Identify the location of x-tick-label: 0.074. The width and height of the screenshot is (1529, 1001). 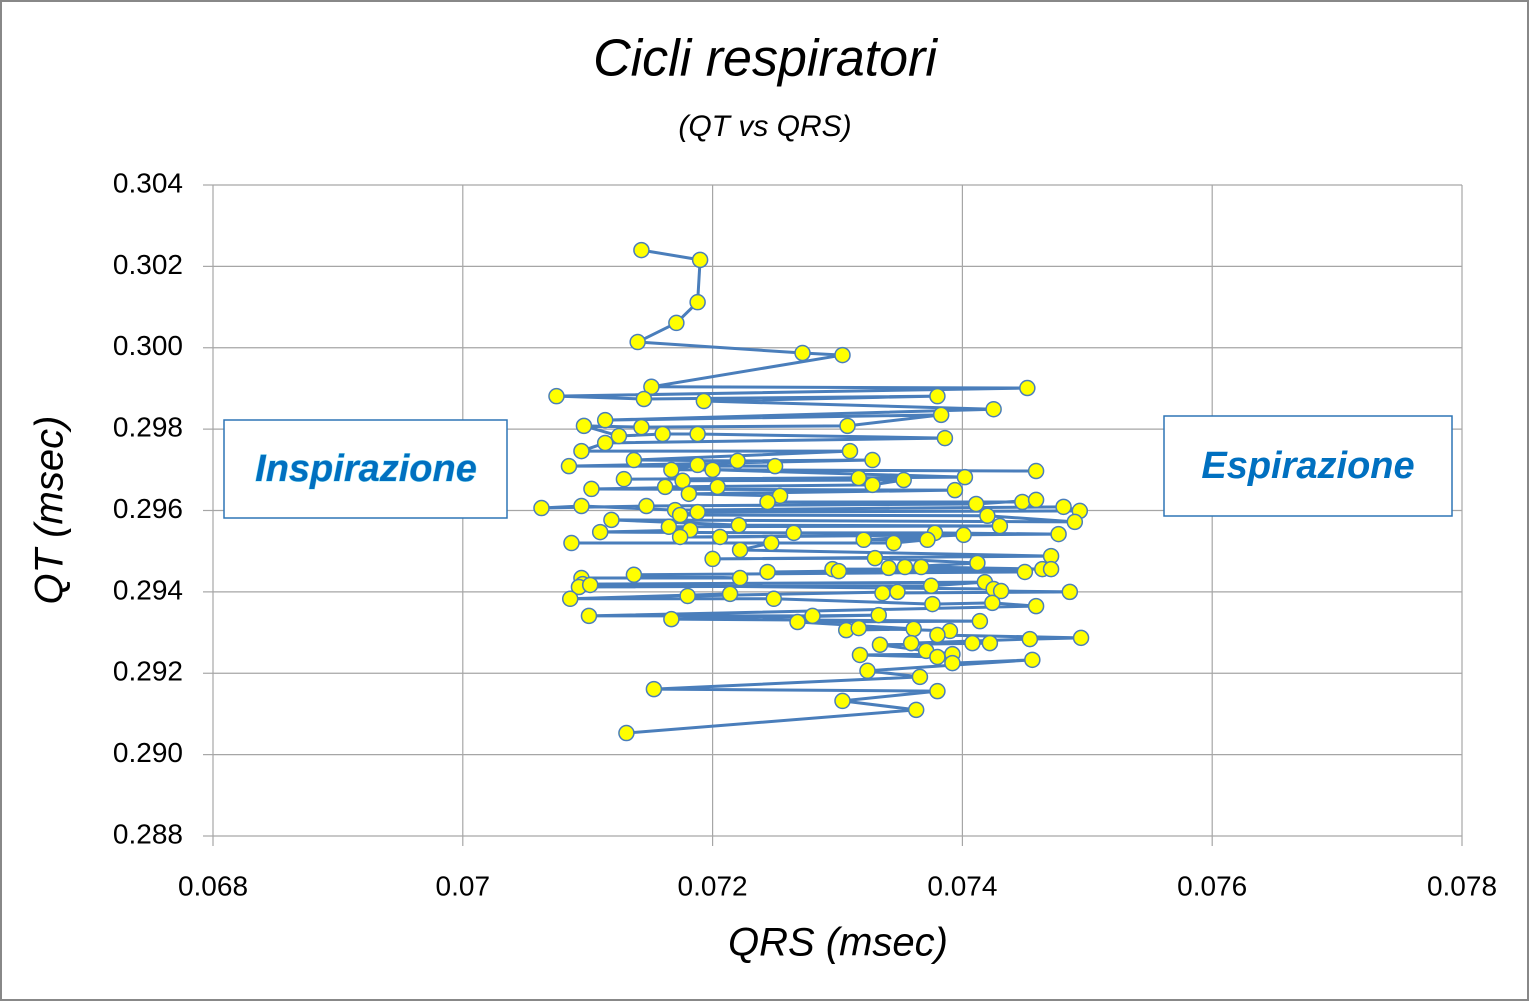
(962, 885).